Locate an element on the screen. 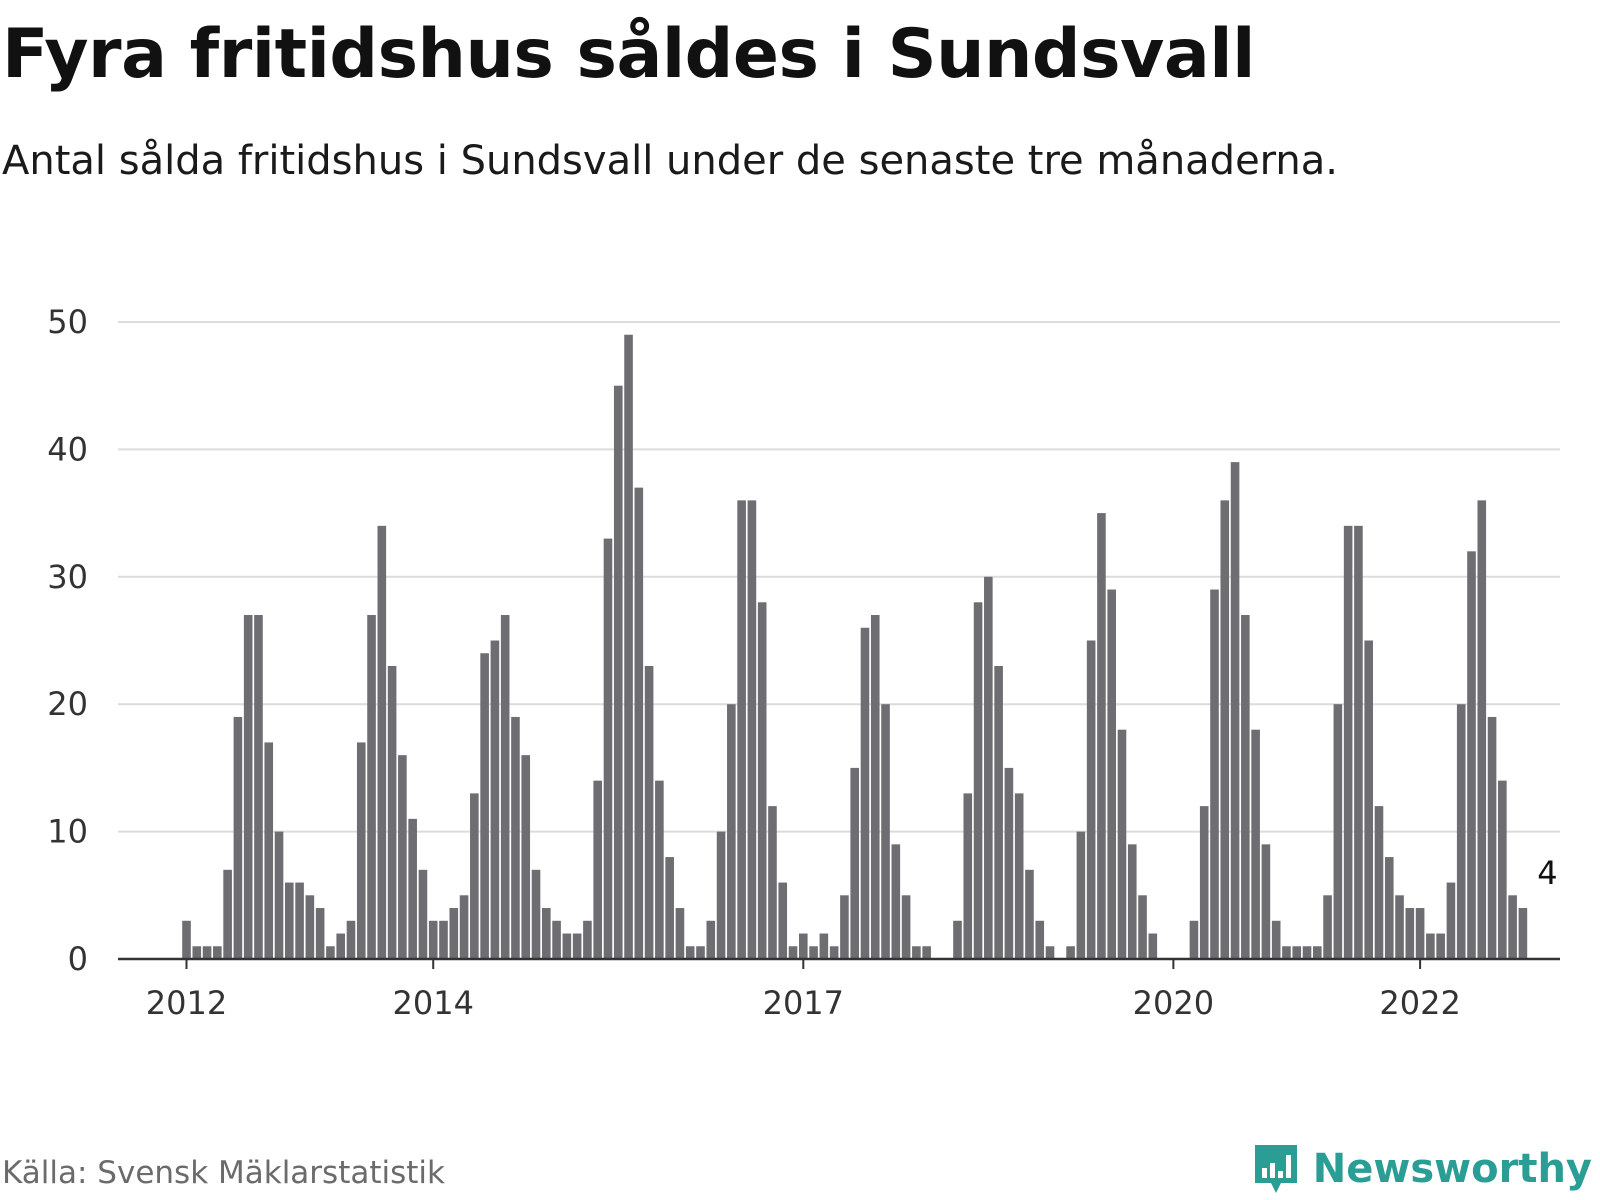 The height and width of the screenshot is (1200, 1600). x-axis: 2012 2014 2017 2020 2022 is located at coordinates (839, 989).